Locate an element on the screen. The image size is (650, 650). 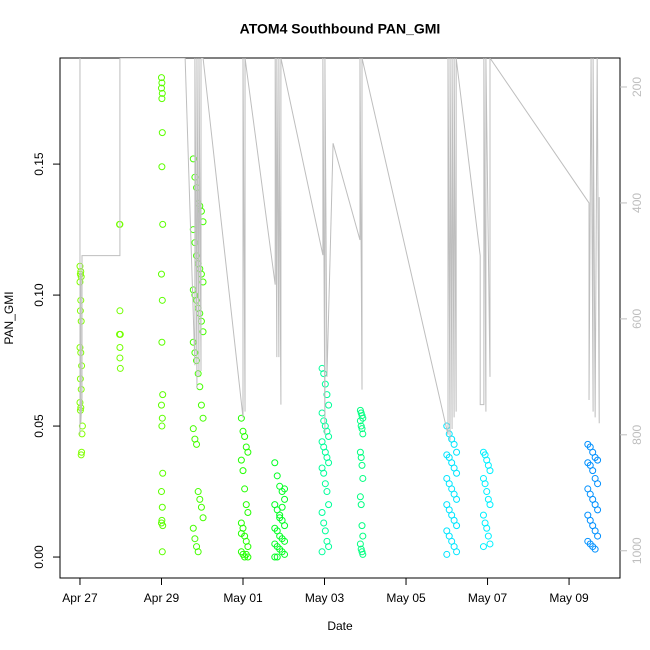
y-tick-label: 0.05 is located at coordinates (39, 426).